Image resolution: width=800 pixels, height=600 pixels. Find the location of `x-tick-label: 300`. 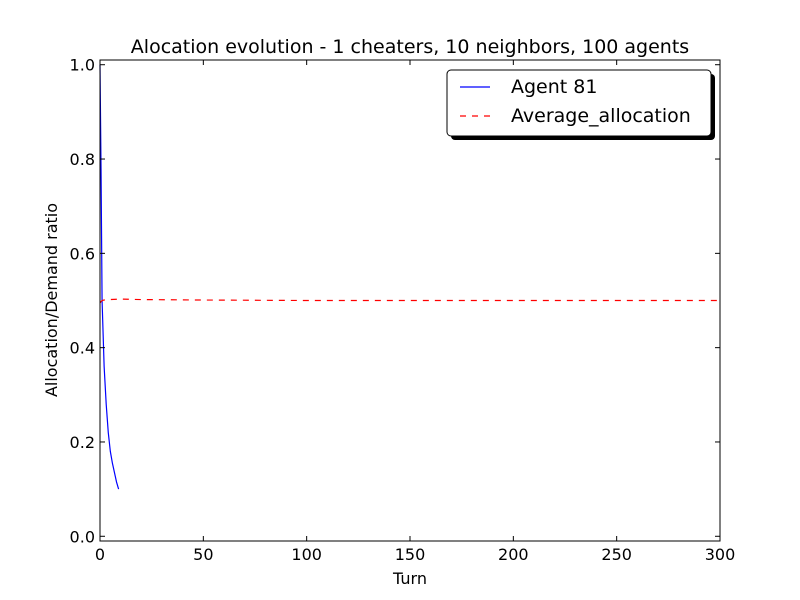

x-tick-label: 300 is located at coordinates (720, 554).